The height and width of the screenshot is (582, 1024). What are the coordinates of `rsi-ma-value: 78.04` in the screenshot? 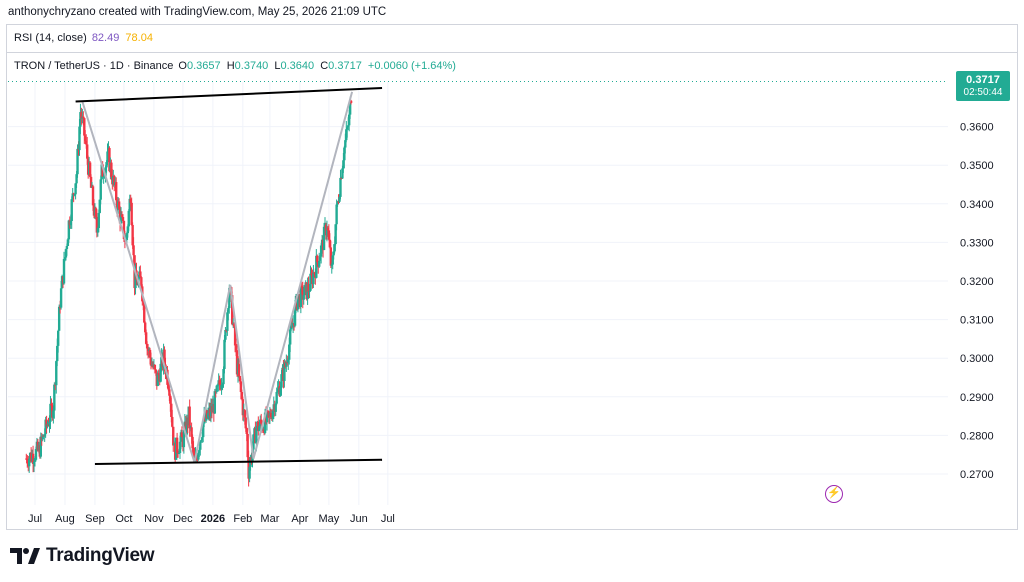 It's located at (139, 38).